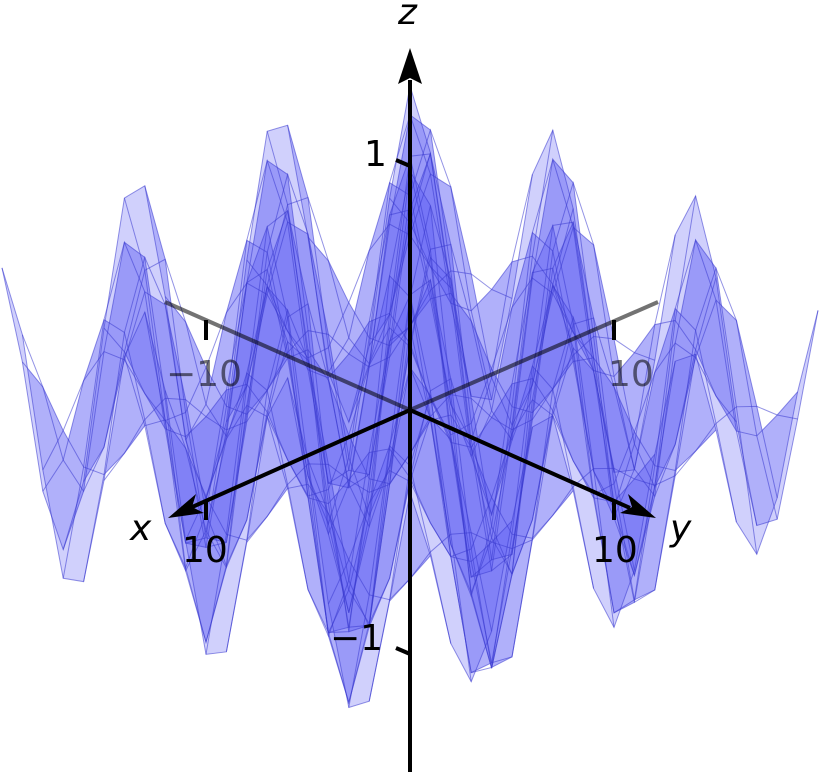 This screenshot has height=776, width=824. Describe the element at coordinates (186, 506) in the screenshot. I see `x-axis-arrowhead` at that location.